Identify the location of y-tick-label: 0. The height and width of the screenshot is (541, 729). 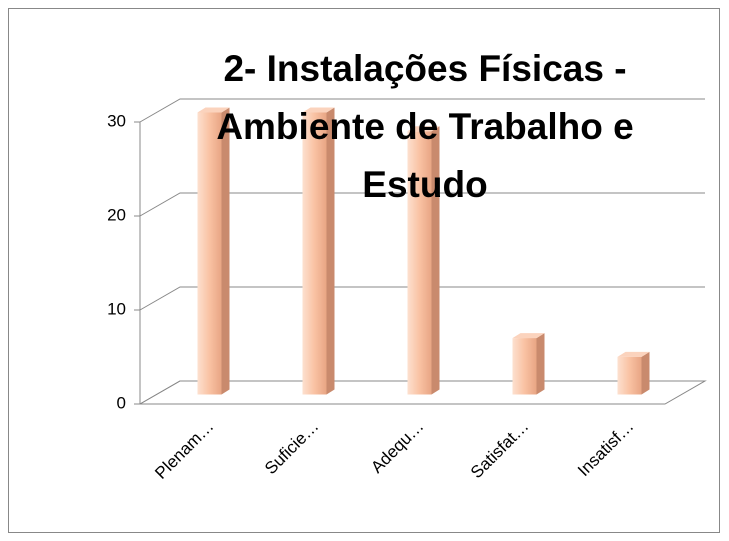
(121, 402).